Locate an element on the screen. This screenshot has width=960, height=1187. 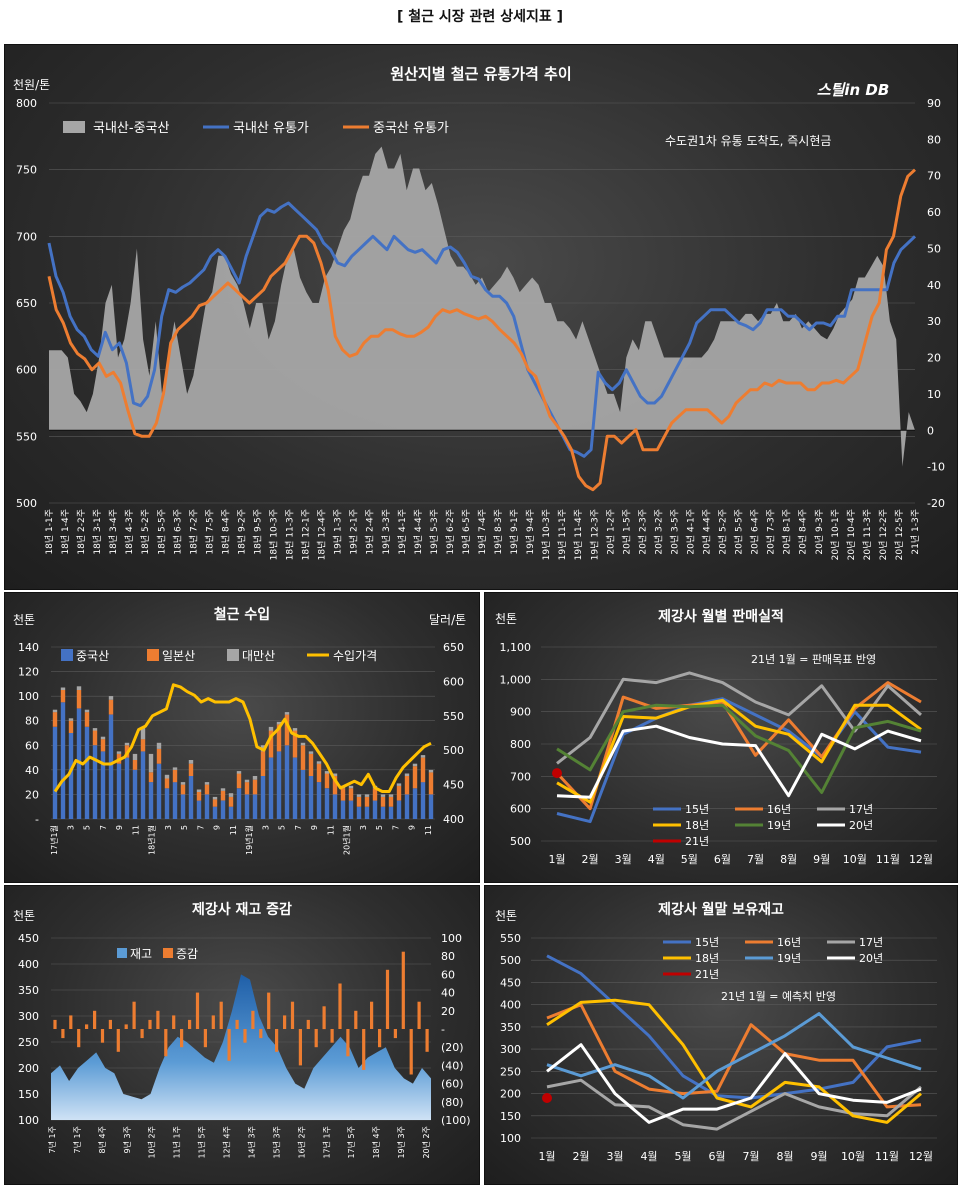
x-tick-label: 12월 is located at coordinates (921, 1156).